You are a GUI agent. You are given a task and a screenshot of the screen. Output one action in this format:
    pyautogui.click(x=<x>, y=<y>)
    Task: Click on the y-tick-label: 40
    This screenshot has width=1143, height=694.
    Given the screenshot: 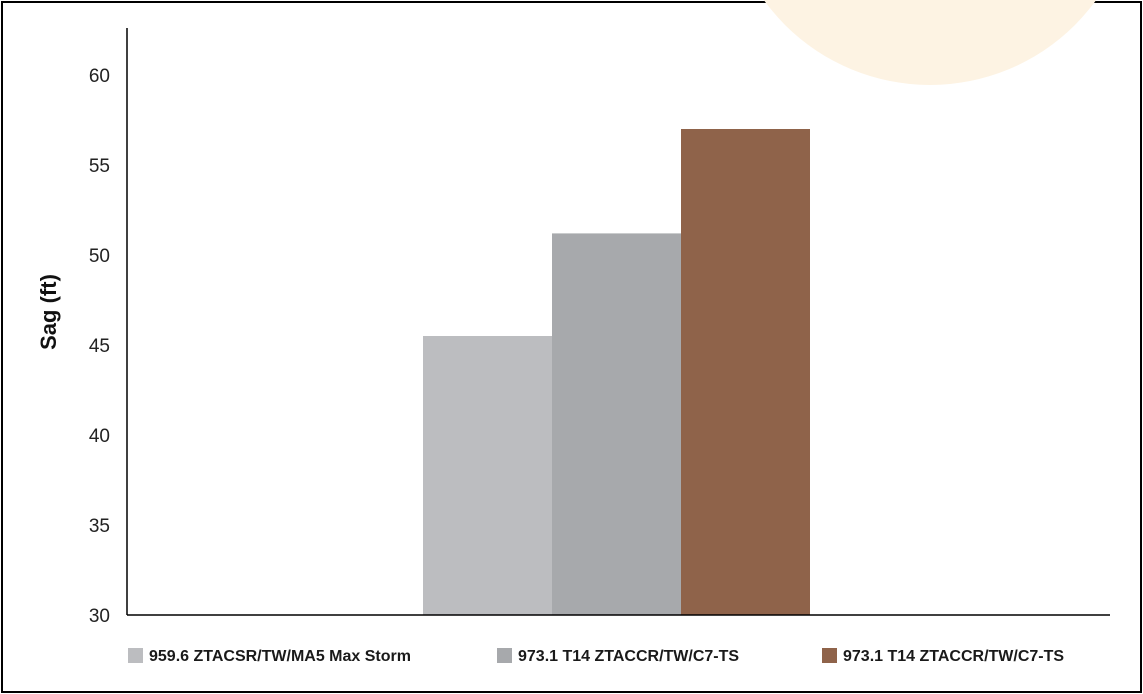 What is the action you would take?
    pyautogui.click(x=99, y=436)
    